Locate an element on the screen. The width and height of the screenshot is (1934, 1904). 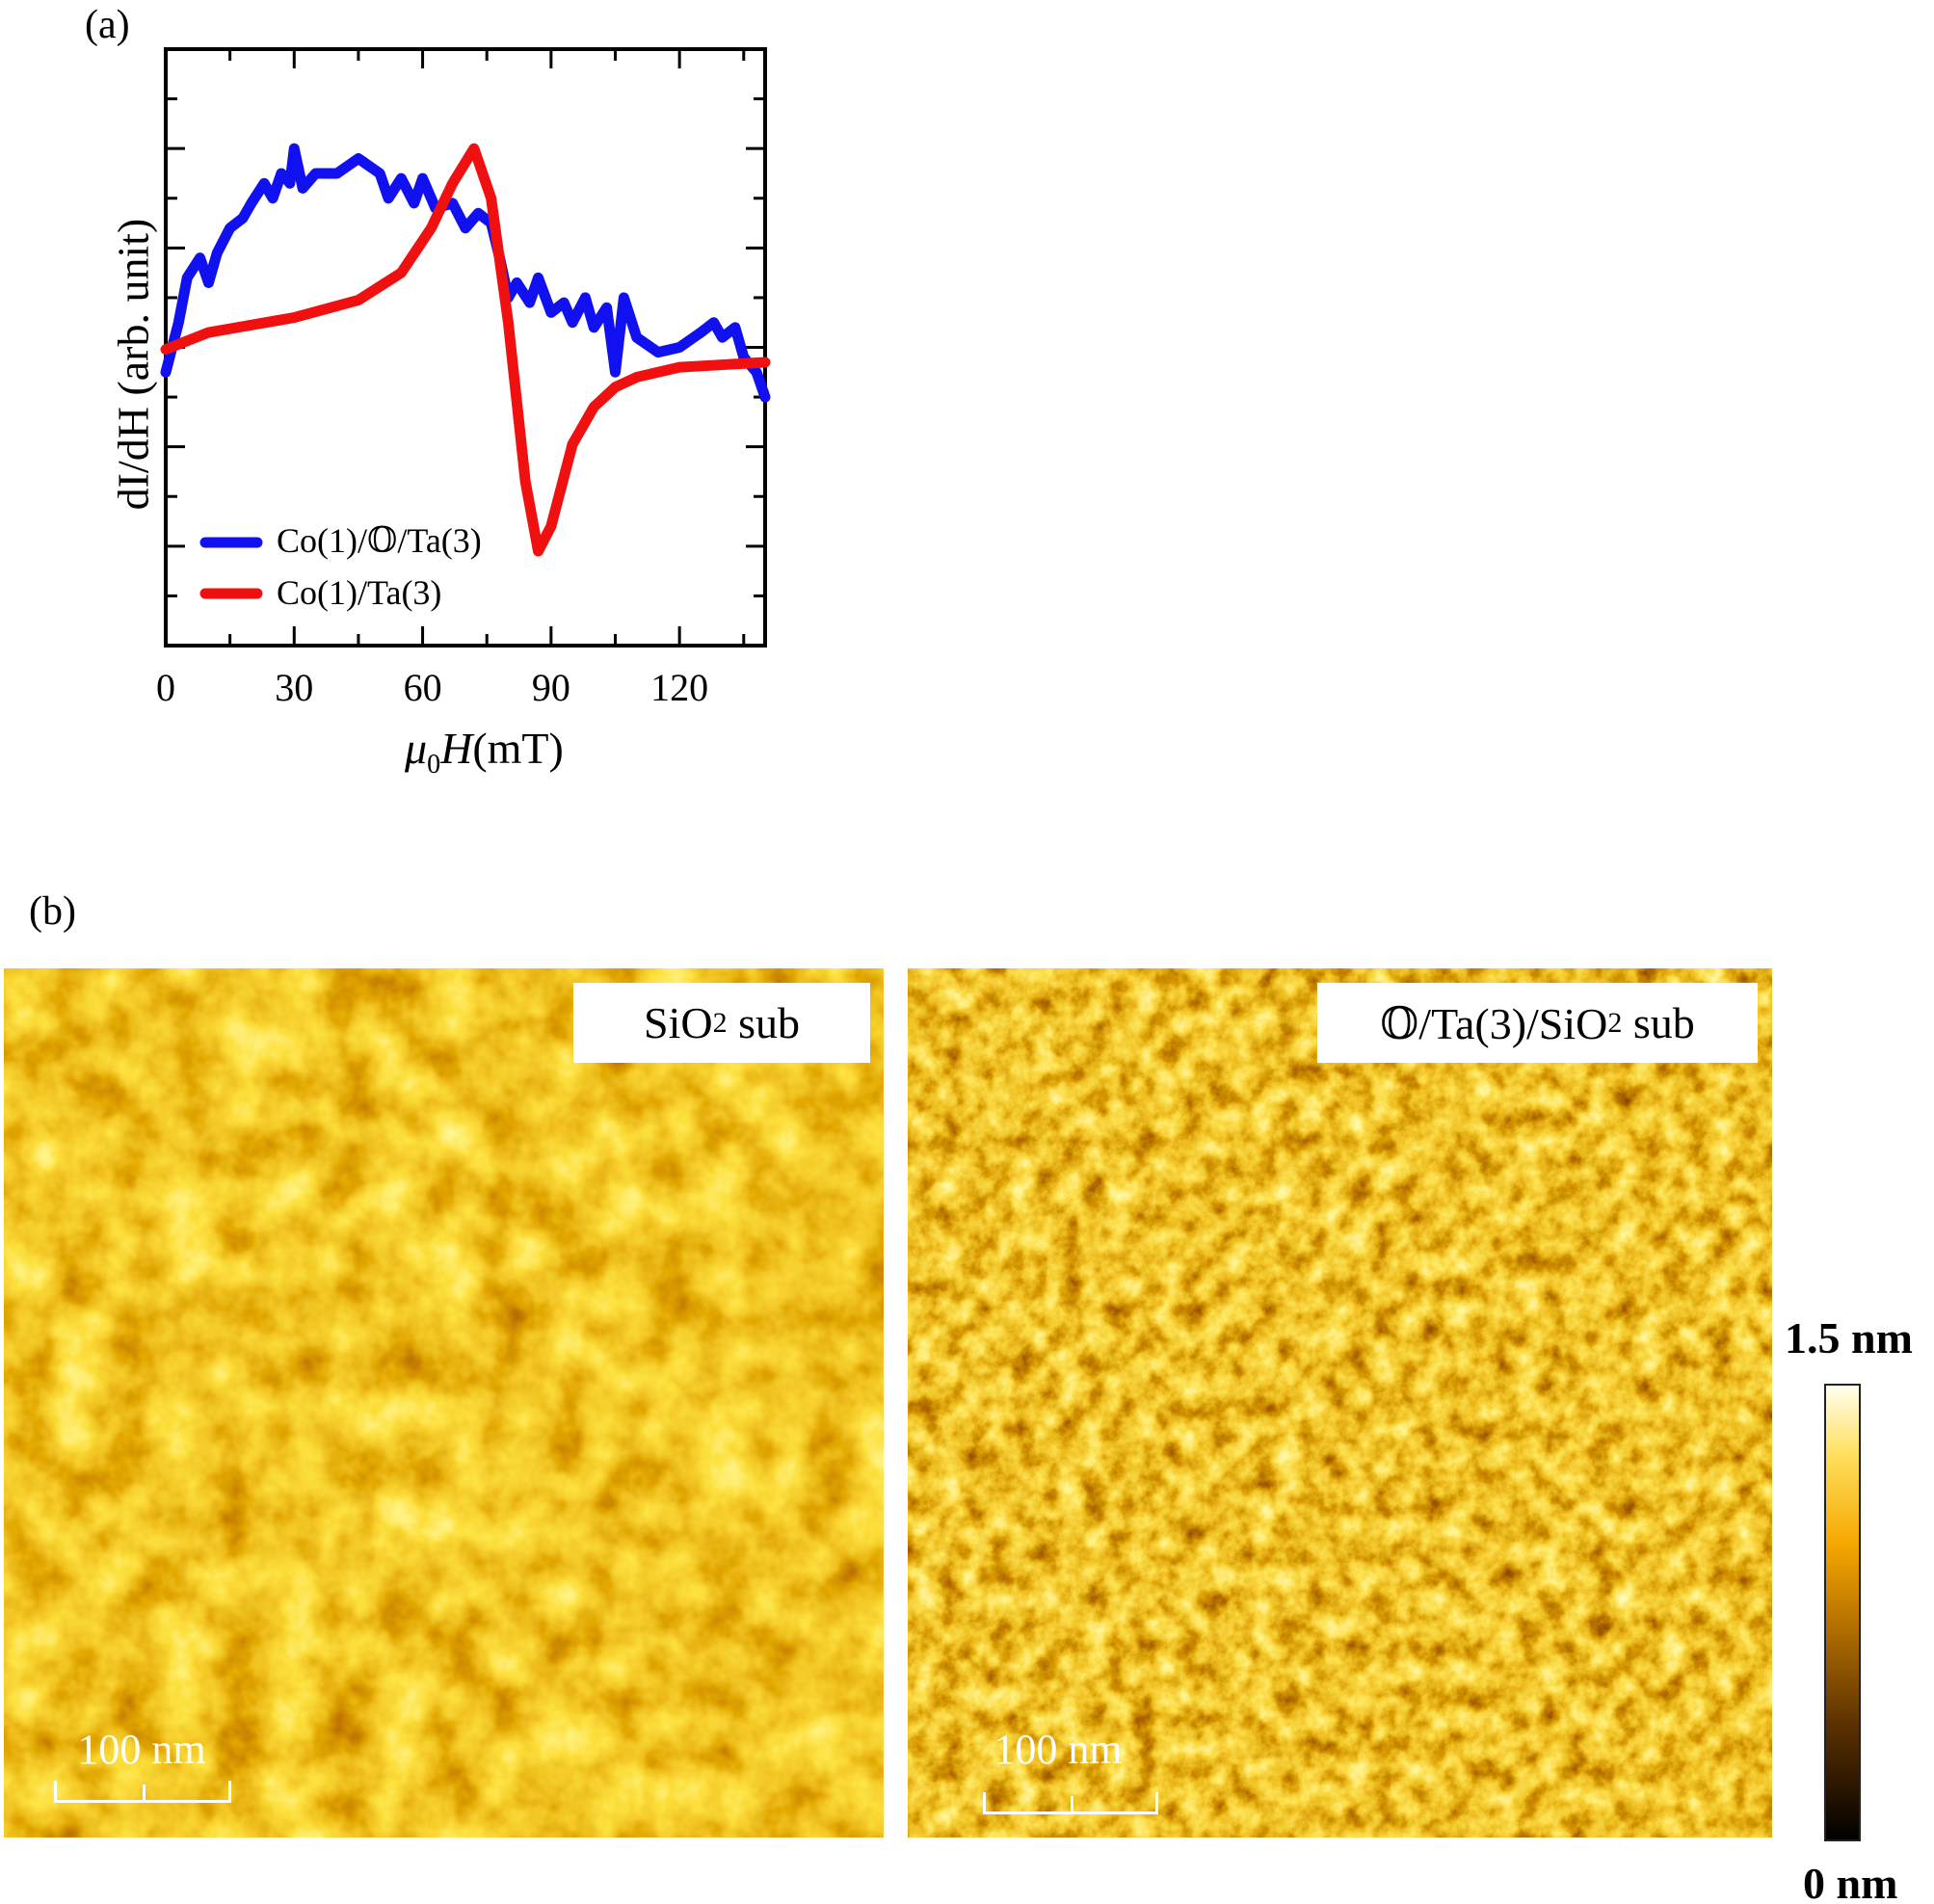
fmr-chart is located at coordinates (465, 347).